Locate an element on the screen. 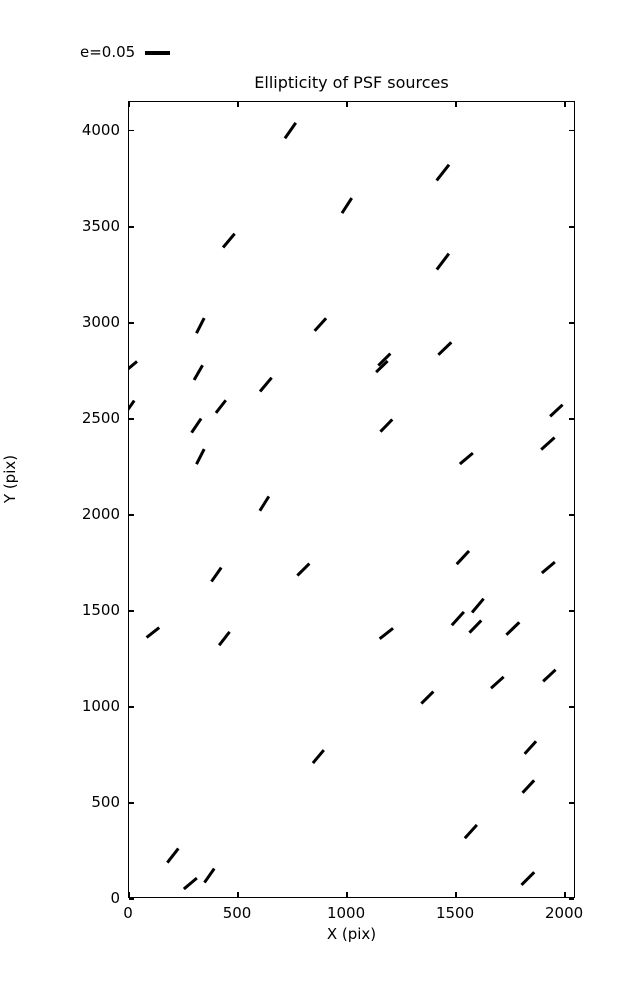 The width and height of the screenshot is (637, 1000). x-tick-label: 1000 is located at coordinates (346, 913).